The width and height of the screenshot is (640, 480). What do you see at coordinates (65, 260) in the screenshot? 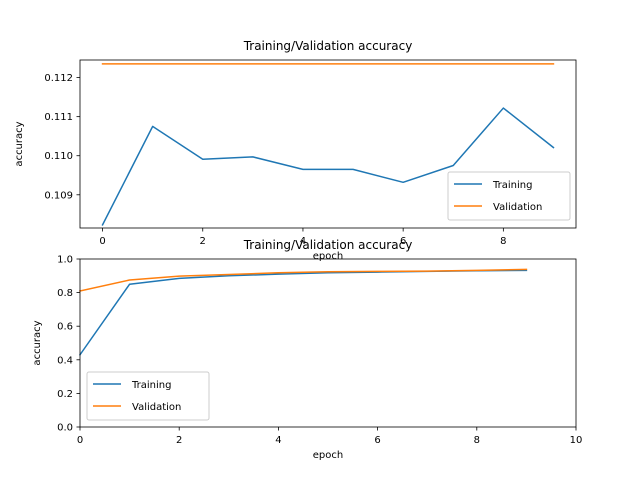
I see `y-tick-label: 1.0` at bounding box center [65, 260].